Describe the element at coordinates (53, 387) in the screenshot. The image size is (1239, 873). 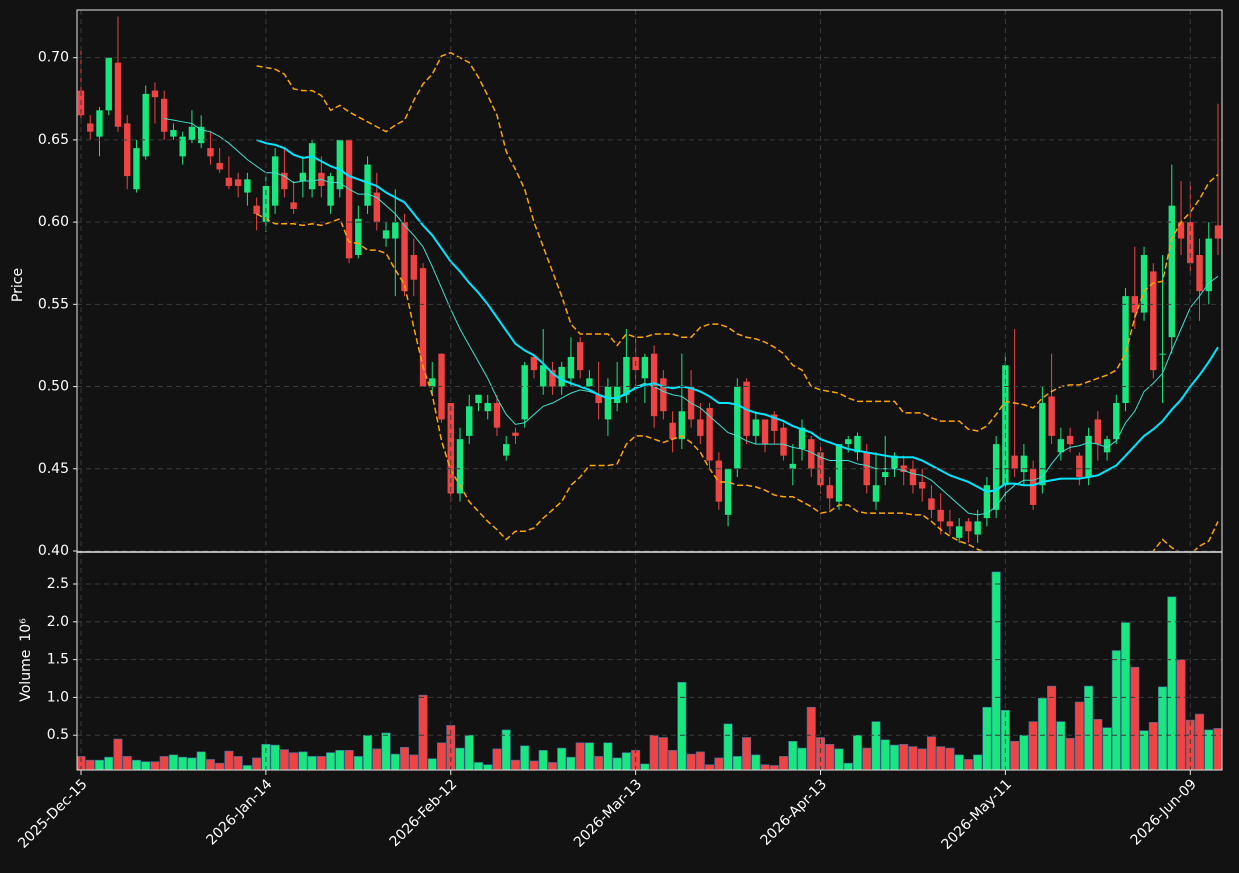
I see `y-tick-label: 0.50` at that location.